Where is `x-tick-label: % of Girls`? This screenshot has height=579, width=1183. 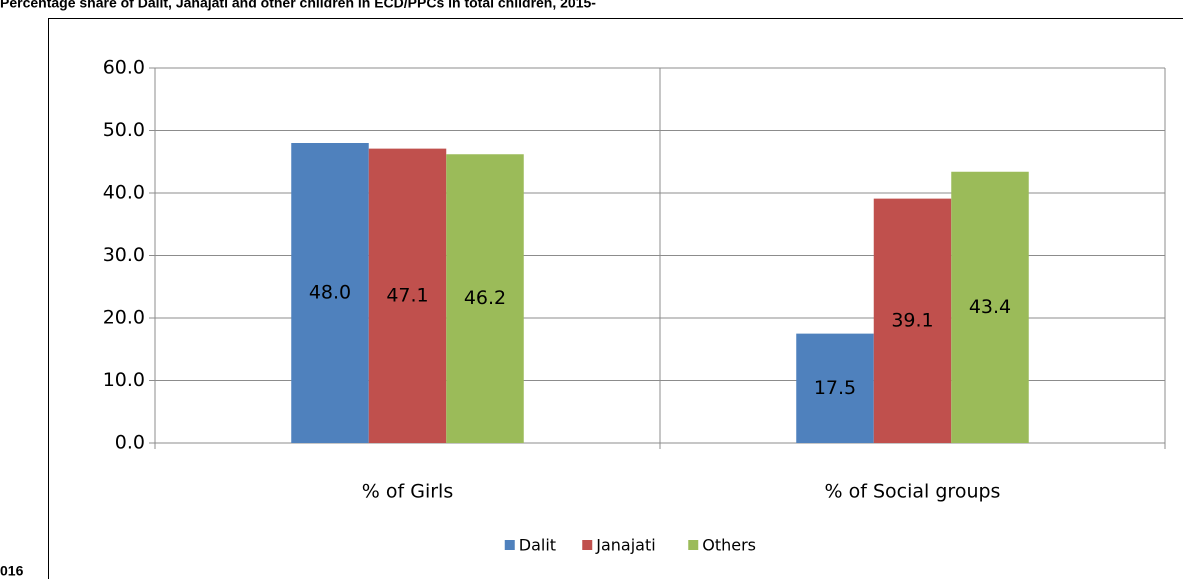 x-tick-label: % of Girls is located at coordinates (407, 492).